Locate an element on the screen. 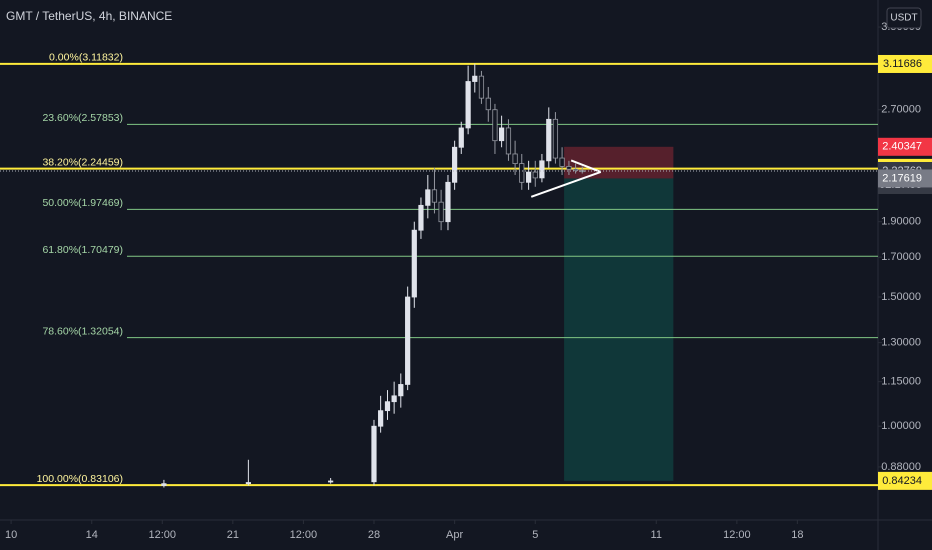  currency-label: USDT is located at coordinates (903, 18).